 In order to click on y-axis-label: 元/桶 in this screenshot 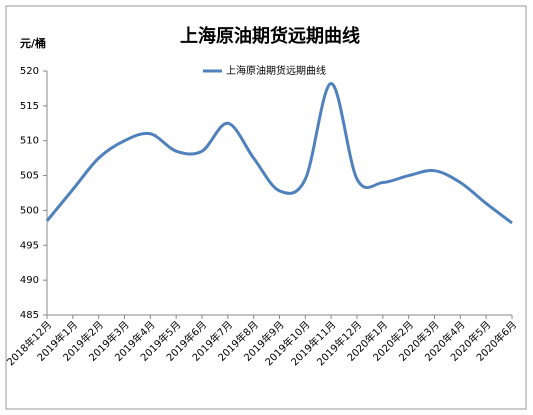, I will do `click(33, 43)`.